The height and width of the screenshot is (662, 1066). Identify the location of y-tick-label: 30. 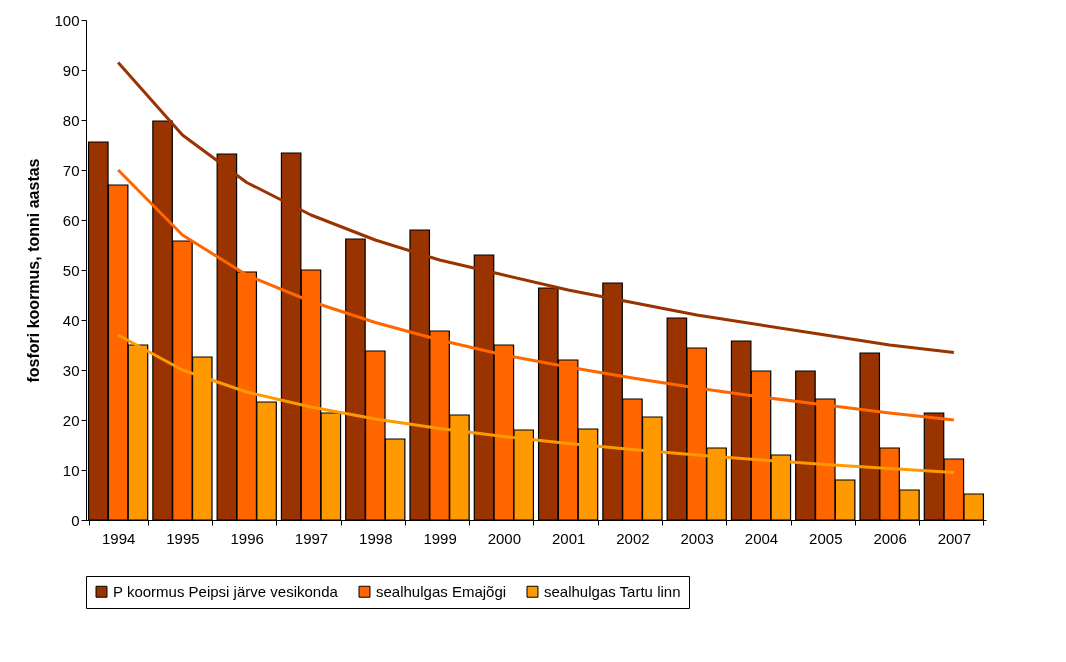
(71, 370).